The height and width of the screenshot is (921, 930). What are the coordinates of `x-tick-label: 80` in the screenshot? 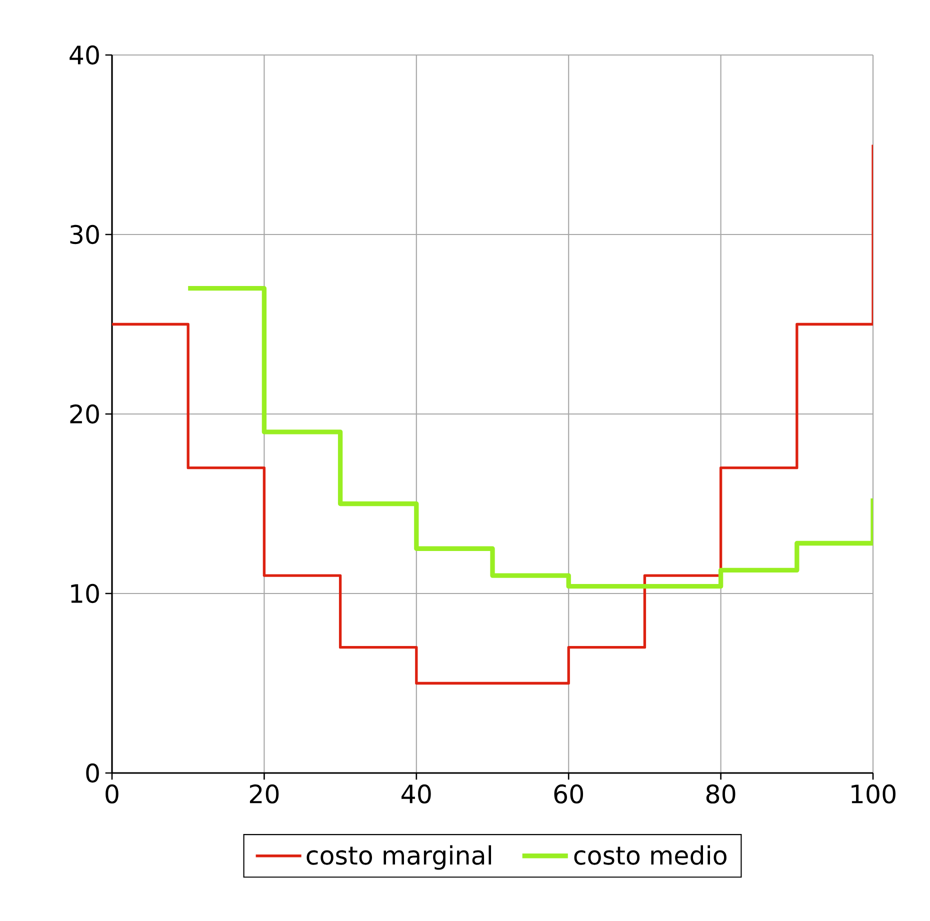 It's located at (721, 794).